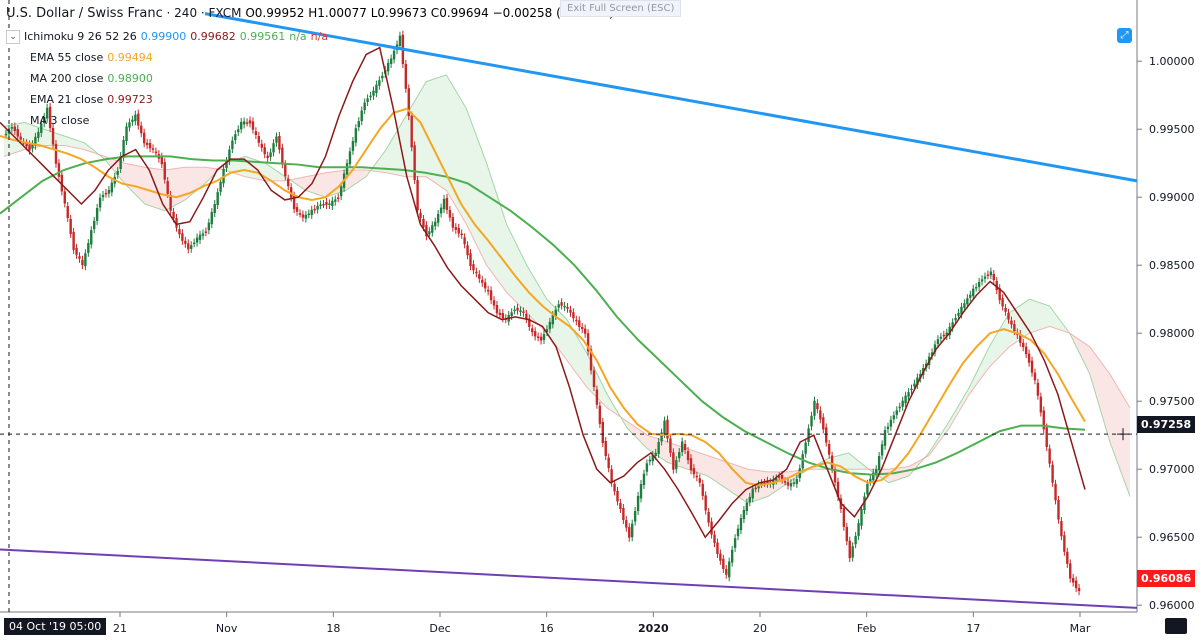  What do you see at coordinates (298, 36) in the screenshot?
I see `indicator-value: n/a` at bounding box center [298, 36].